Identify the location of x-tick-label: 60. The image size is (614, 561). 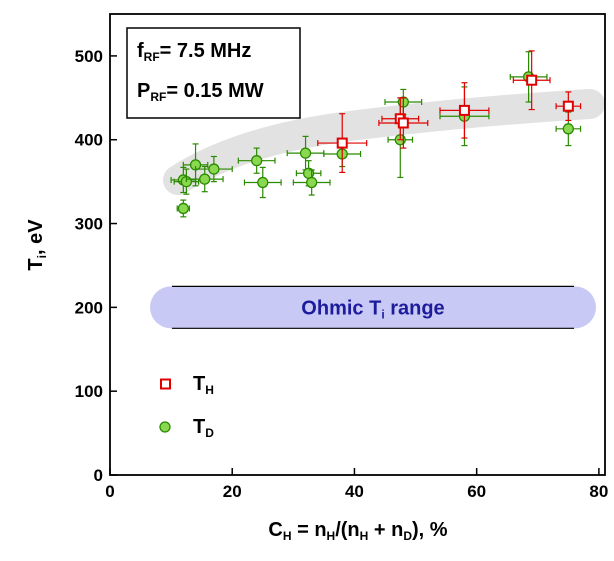
(476, 491).